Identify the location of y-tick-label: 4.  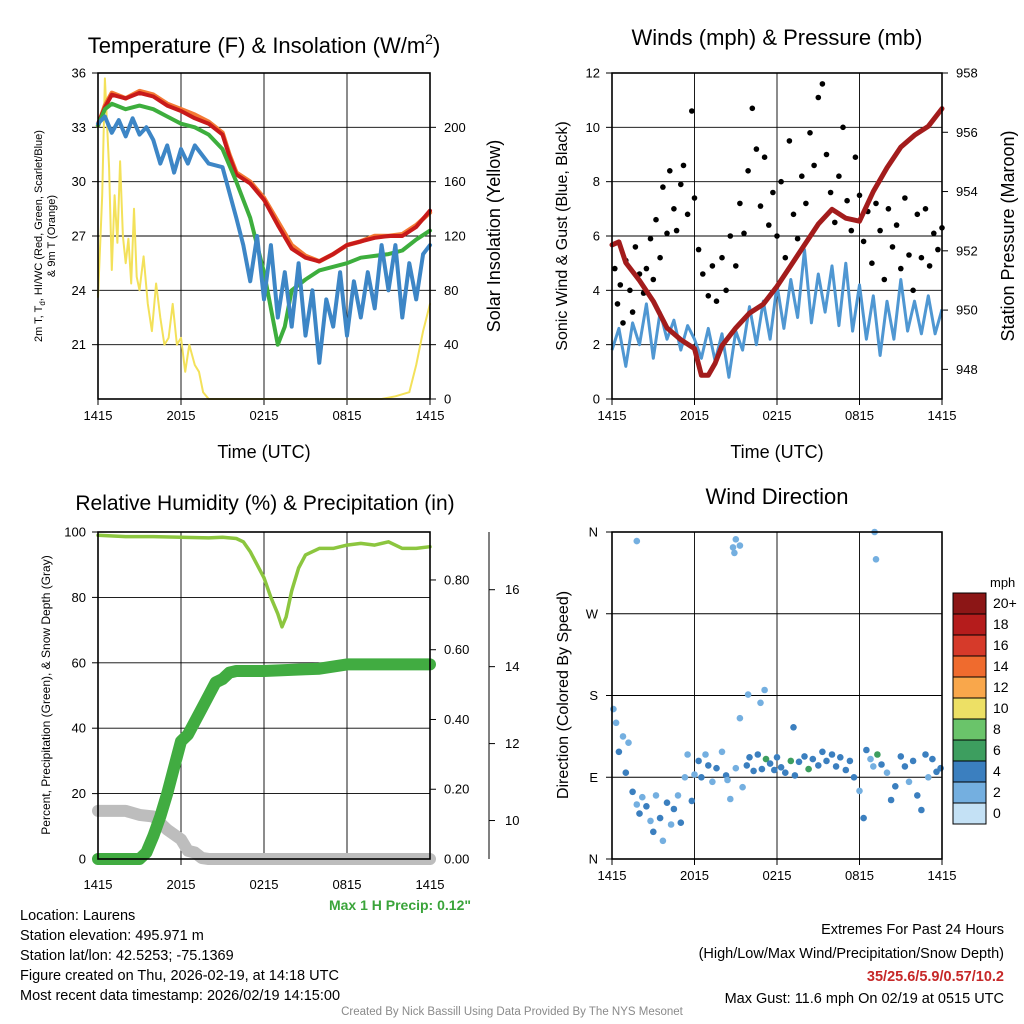
(596, 290).